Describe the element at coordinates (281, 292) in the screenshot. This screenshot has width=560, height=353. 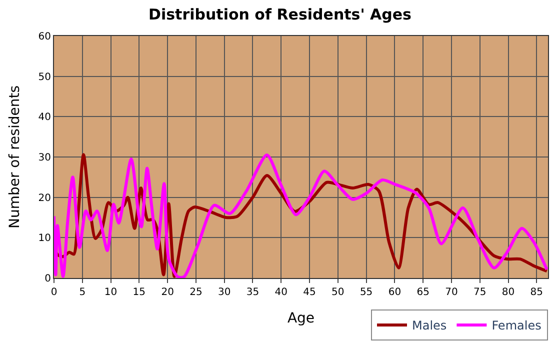
I see `x-tick-label: 40` at that location.